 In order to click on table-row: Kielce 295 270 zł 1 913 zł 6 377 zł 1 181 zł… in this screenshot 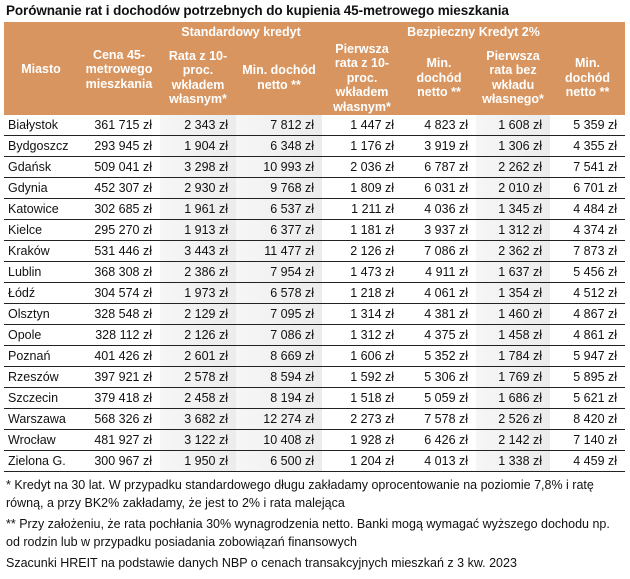, I will do `click(315, 230)`.